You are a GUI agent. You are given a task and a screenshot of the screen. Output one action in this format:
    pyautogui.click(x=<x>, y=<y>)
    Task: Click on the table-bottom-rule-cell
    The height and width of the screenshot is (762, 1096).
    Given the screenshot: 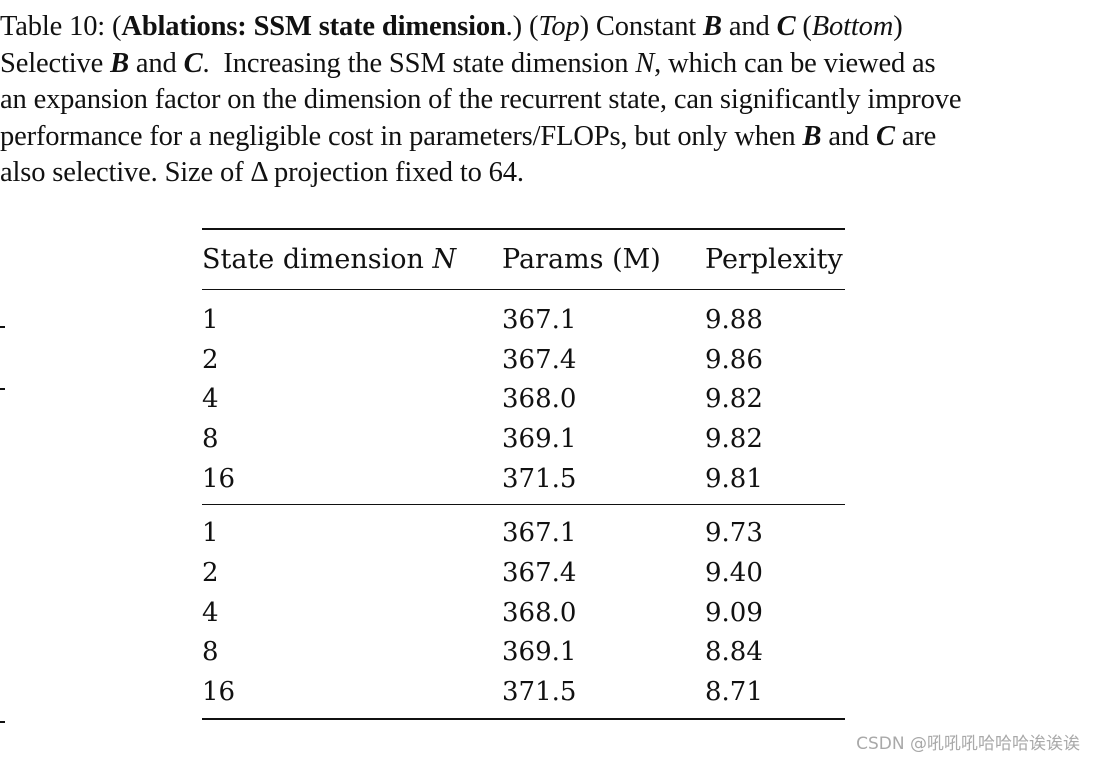 What is the action you would take?
    pyautogui.click(x=523, y=719)
    